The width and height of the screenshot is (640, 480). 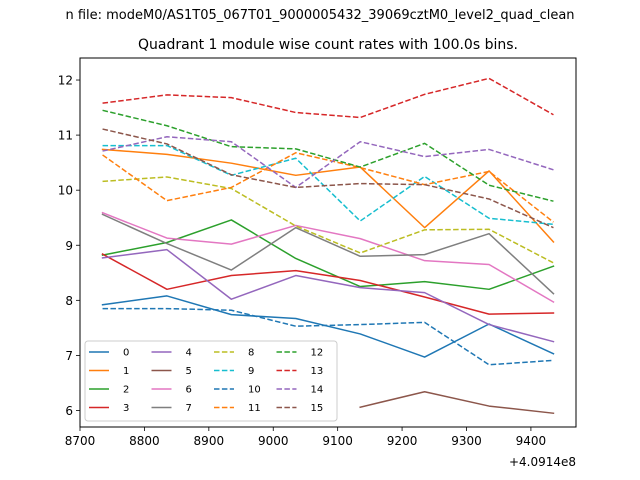 What do you see at coordinates (337, 441) in the screenshot?
I see `x-tick-label: 9100` at bounding box center [337, 441].